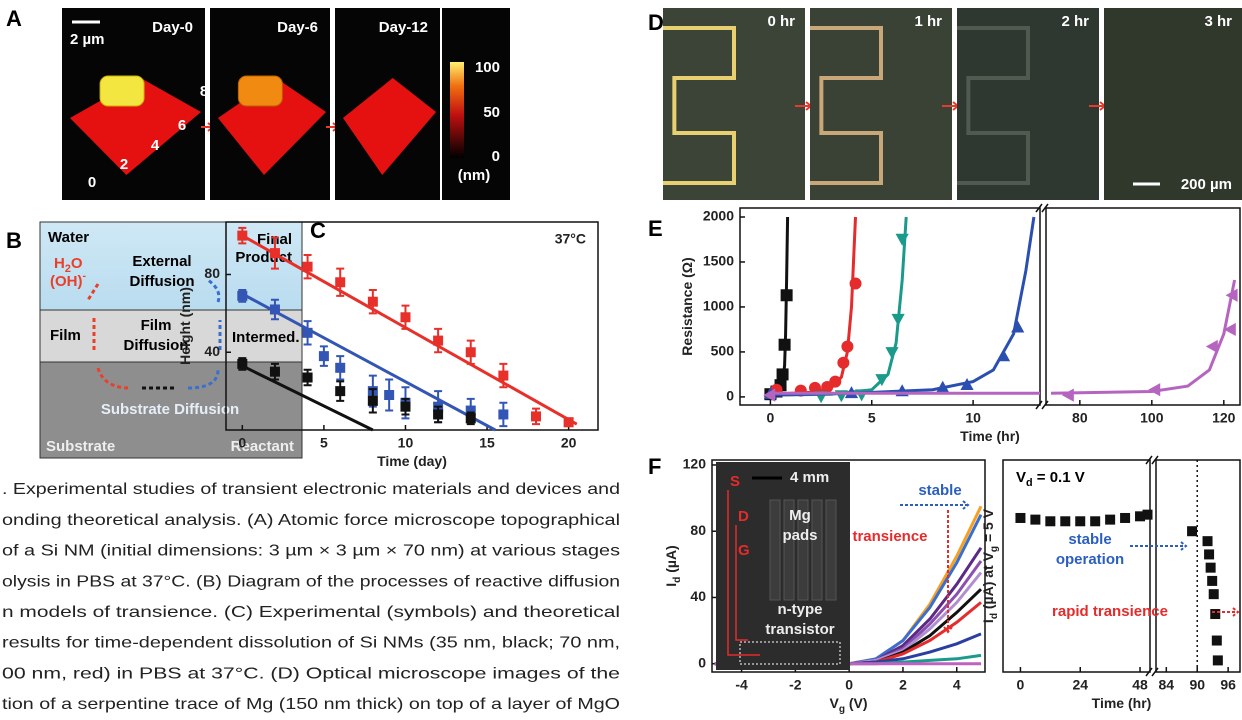 This screenshot has height=720, width=1242. Describe the element at coordinates (834, 703) in the screenshot. I see `x-axis-label-part: V` at that location.